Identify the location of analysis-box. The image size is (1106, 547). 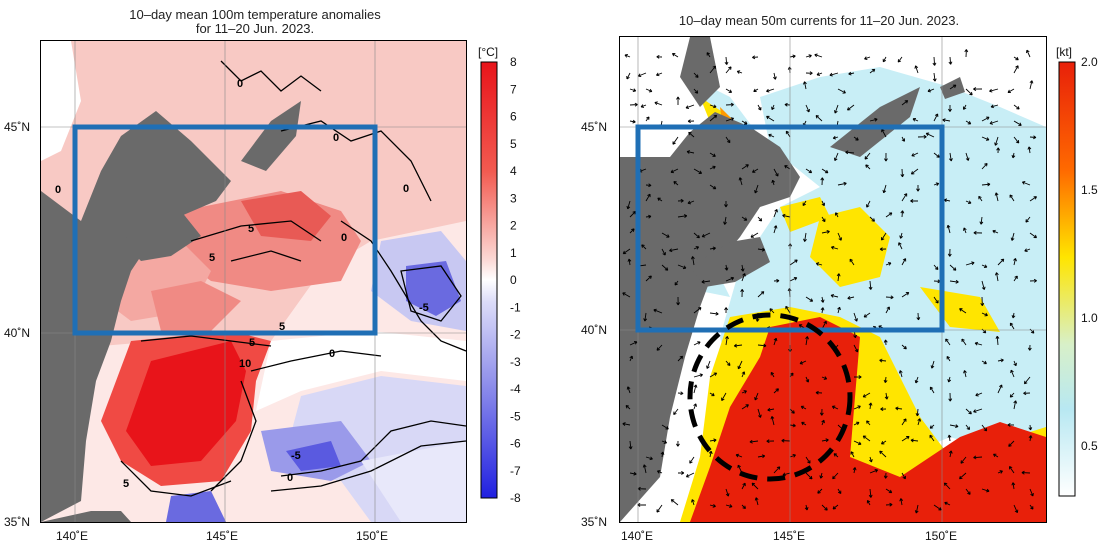
(790, 228).